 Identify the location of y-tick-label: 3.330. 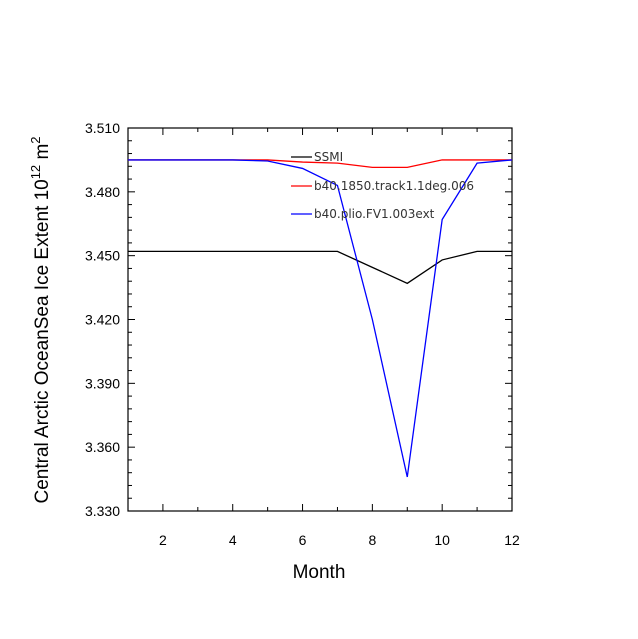
(102, 511).